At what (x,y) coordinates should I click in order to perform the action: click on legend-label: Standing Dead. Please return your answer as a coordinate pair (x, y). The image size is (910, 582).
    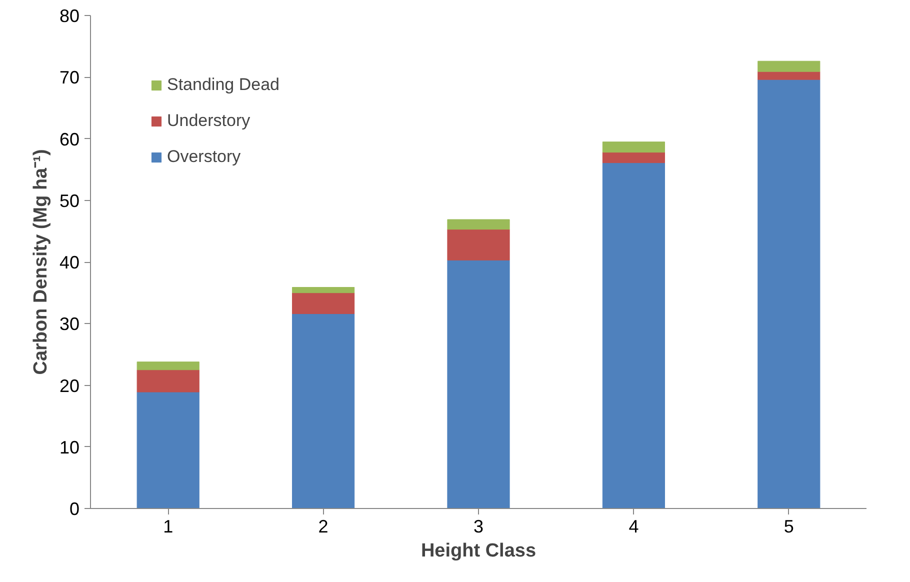
    Looking at the image, I should click on (223, 85).